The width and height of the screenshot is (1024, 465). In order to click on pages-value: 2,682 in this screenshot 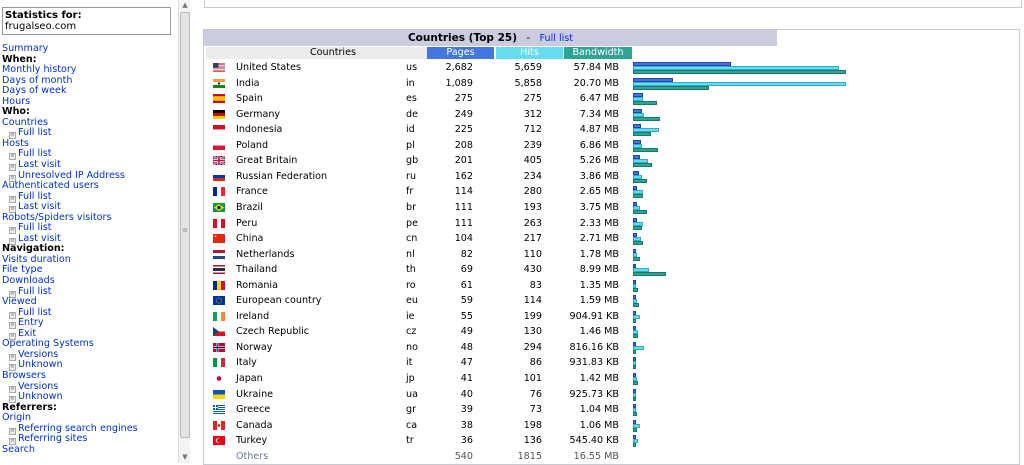, I will do `click(459, 67)`.